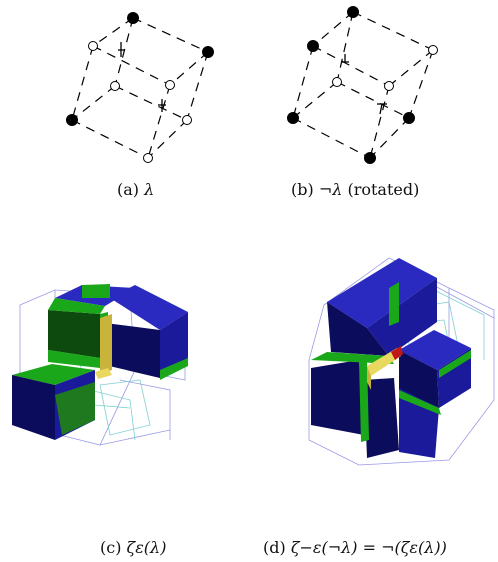 Image resolution: width=498 pixels, height=562 pixels. I want to click on render-zeta-neg-eps-neg-lambda, so click(401, 361).